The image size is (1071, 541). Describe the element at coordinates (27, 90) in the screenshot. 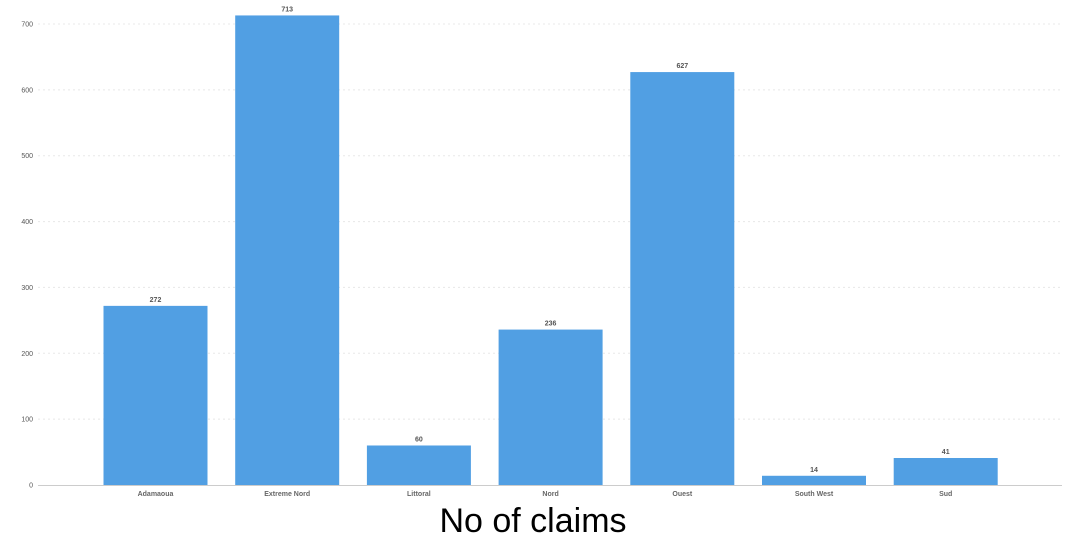

I see `y-tick-label-600: 600` at that location.